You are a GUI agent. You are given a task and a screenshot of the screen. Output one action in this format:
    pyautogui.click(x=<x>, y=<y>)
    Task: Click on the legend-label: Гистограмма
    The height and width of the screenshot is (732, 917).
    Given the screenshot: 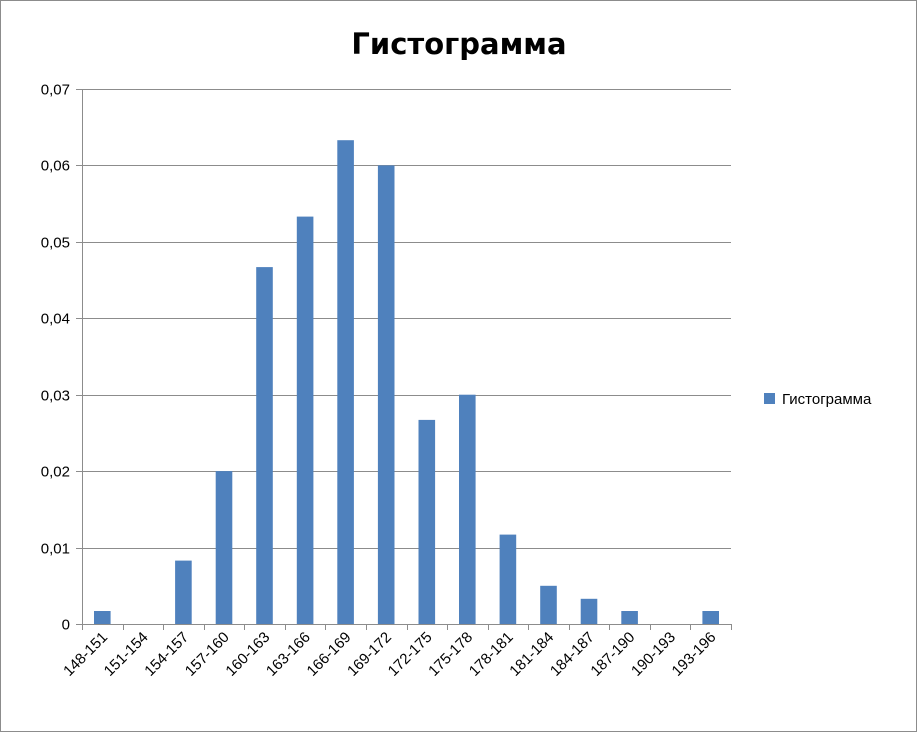 What is the action you would take?
    pyautogui.click(x=827, y=399)
    